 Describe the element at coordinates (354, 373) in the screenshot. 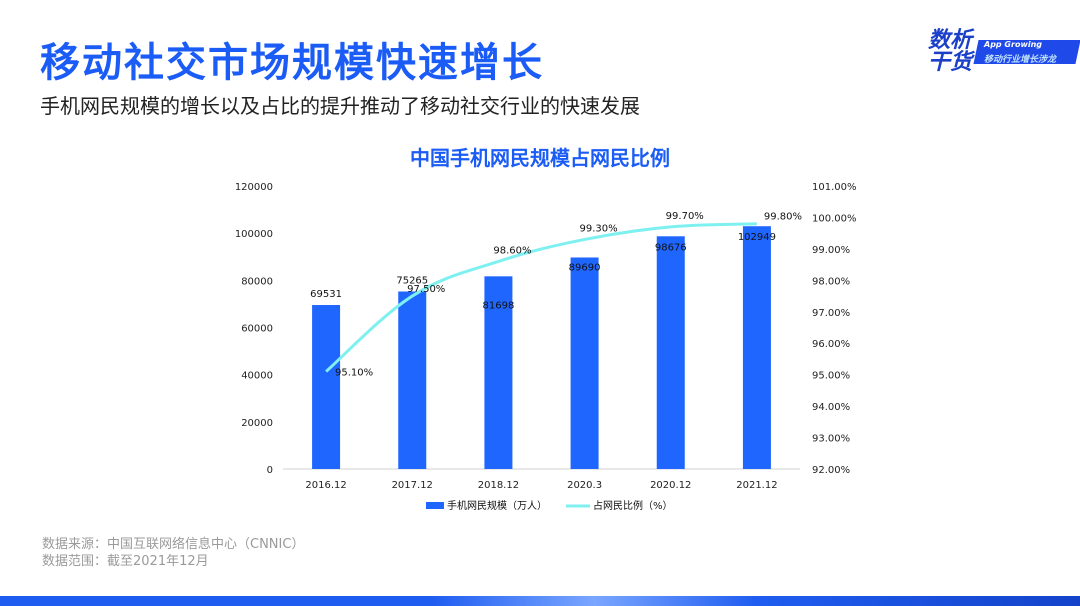

I see `line-data-label: 95.10%` at that location.